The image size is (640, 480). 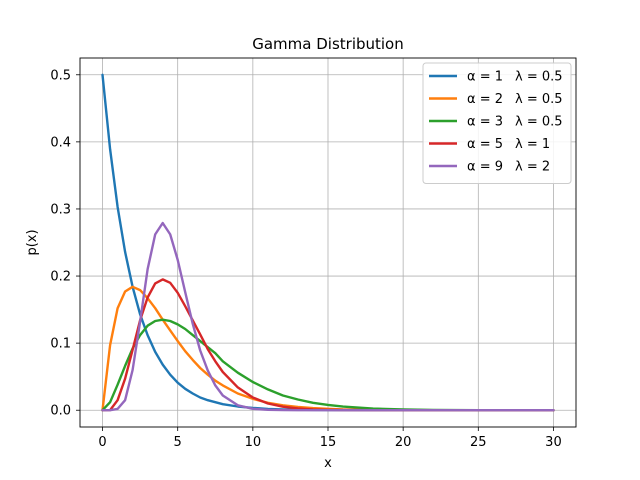 What do you see at coordinates (328, 44) in the screenshot?
I see `chart-title: Gamma Distribution` at bounding box center [328, 44].